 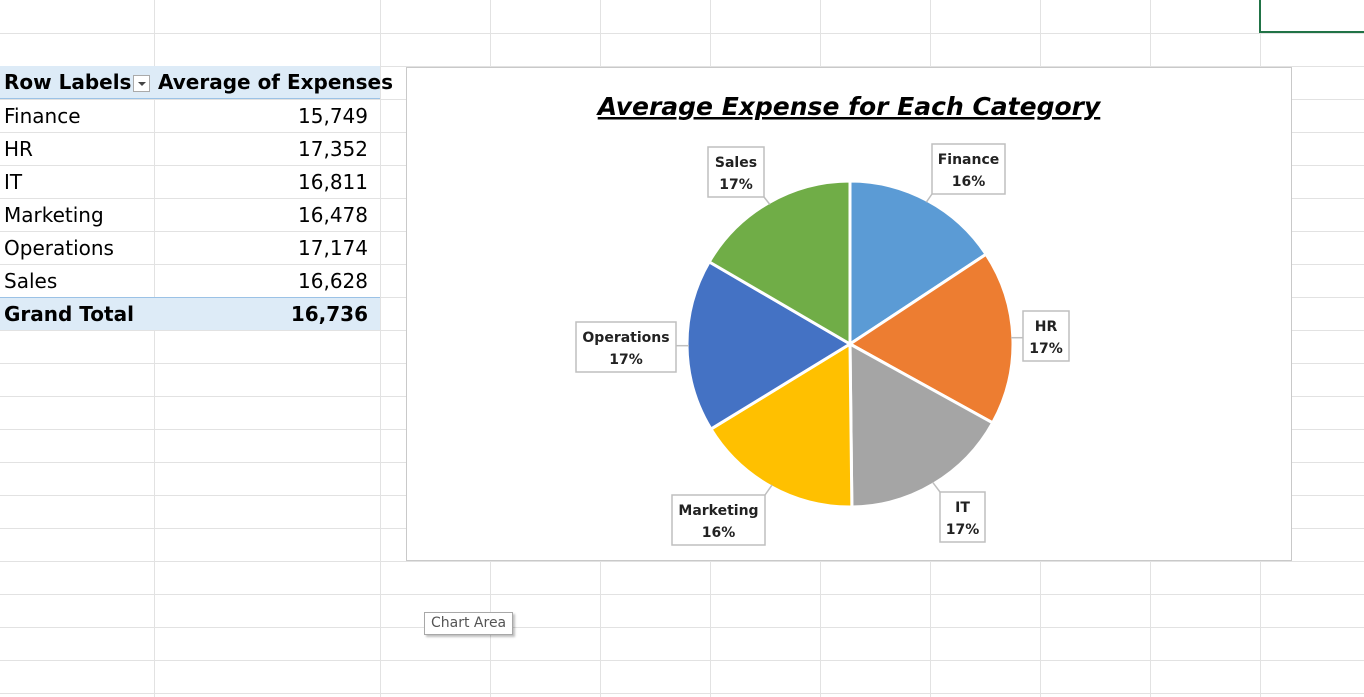 What do you see at coordinates (736, 163) in the screenshot?
I see `data-label-category: Sales` at bounding box center [736, 163].